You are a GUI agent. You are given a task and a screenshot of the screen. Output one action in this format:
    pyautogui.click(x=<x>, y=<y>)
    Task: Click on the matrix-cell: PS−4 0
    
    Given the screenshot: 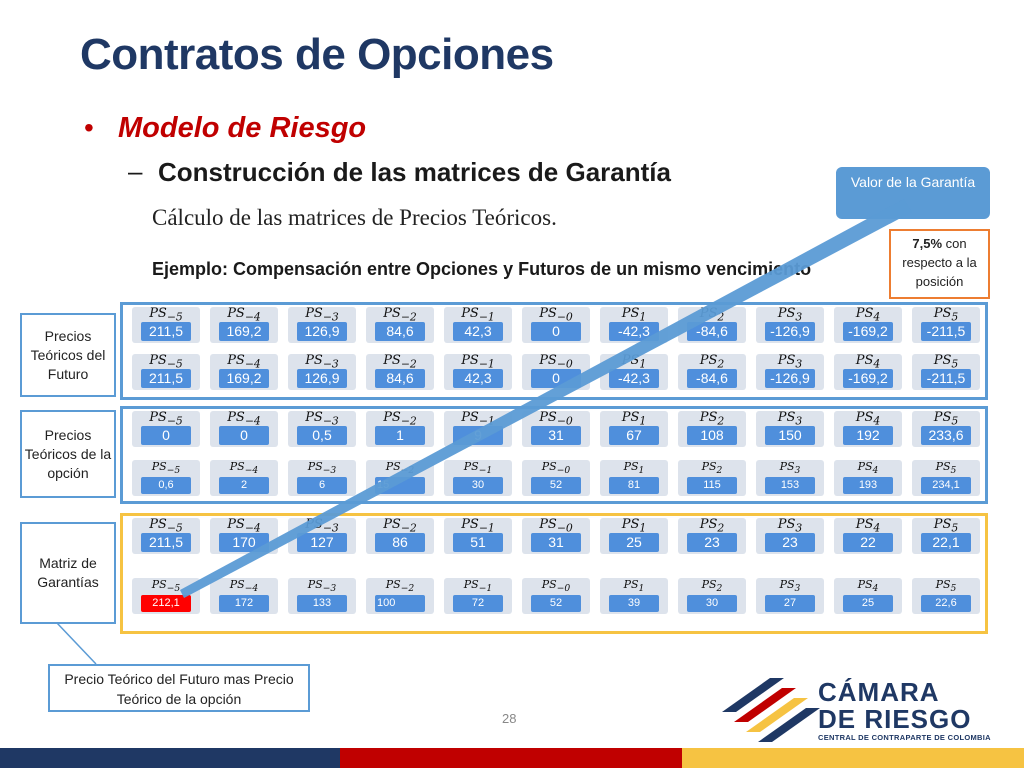 What is the action you would take?
    pyautogui.click(x=244, y=429)
    